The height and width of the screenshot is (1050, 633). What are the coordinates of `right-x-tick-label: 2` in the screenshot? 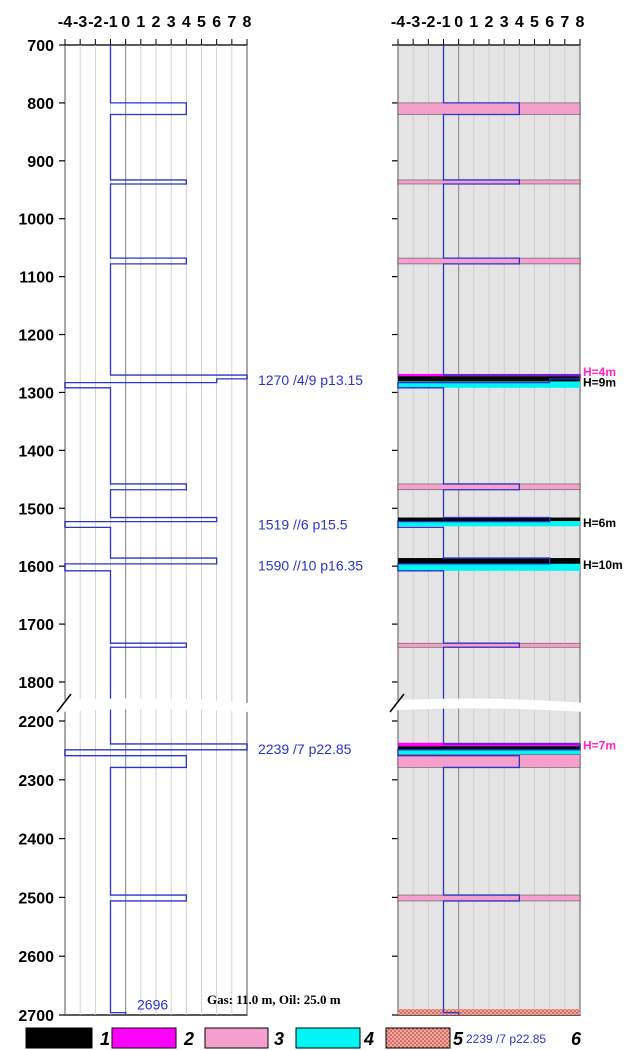 It's located at (489, 22).